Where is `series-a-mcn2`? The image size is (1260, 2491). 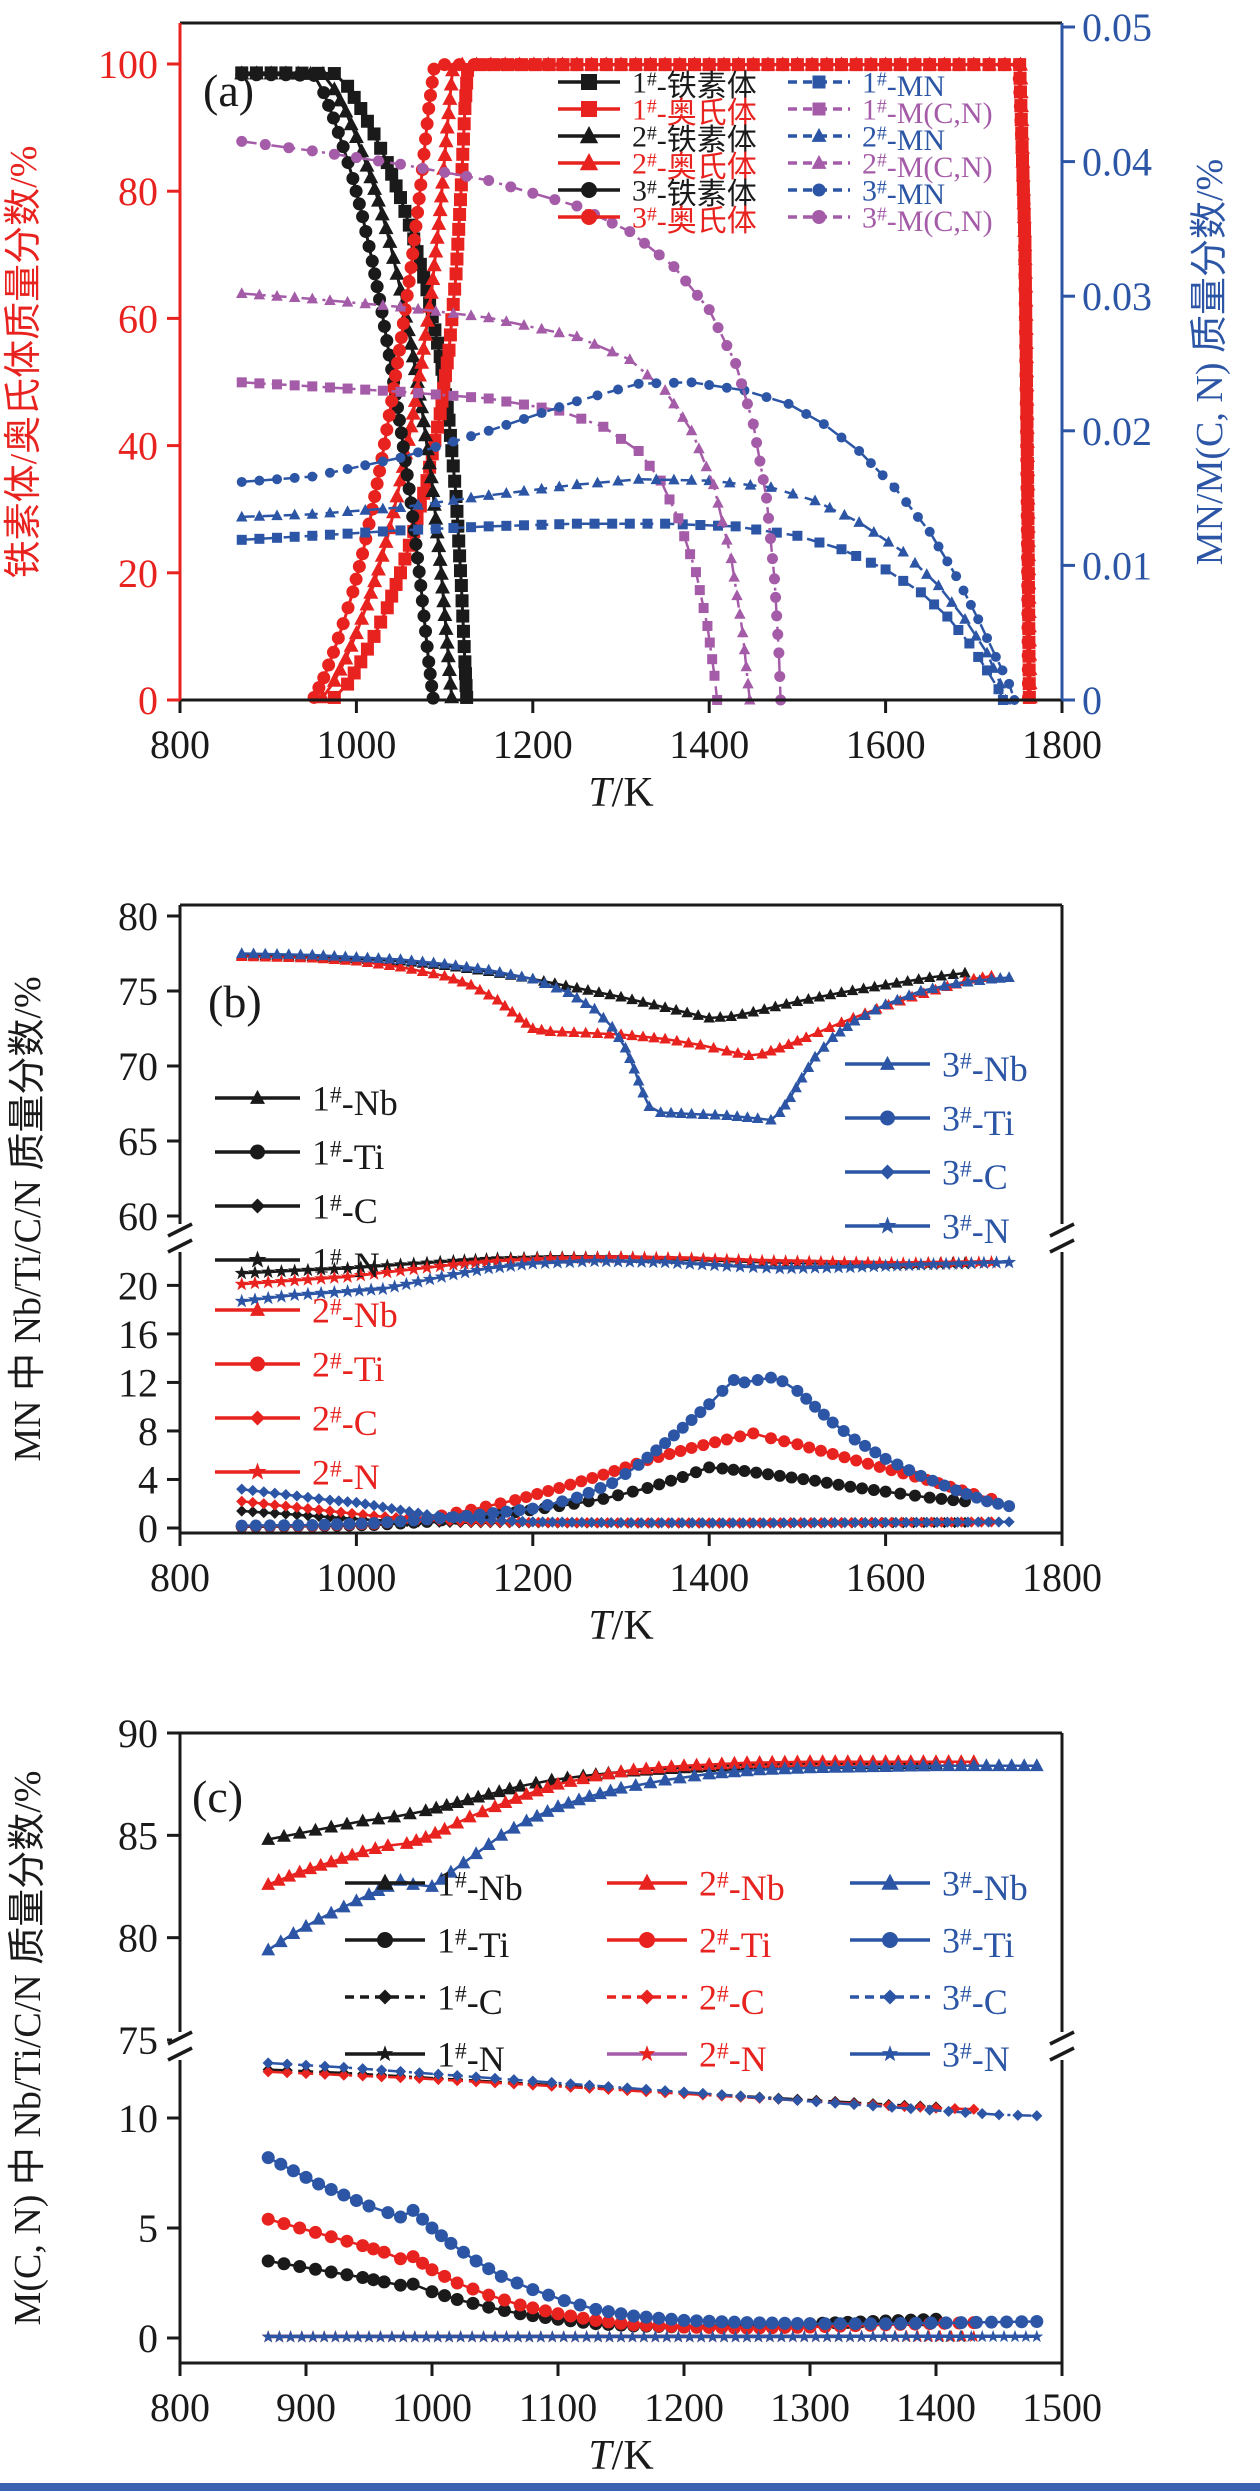
series-a-mcn2 is located at coordinates (495, 496).